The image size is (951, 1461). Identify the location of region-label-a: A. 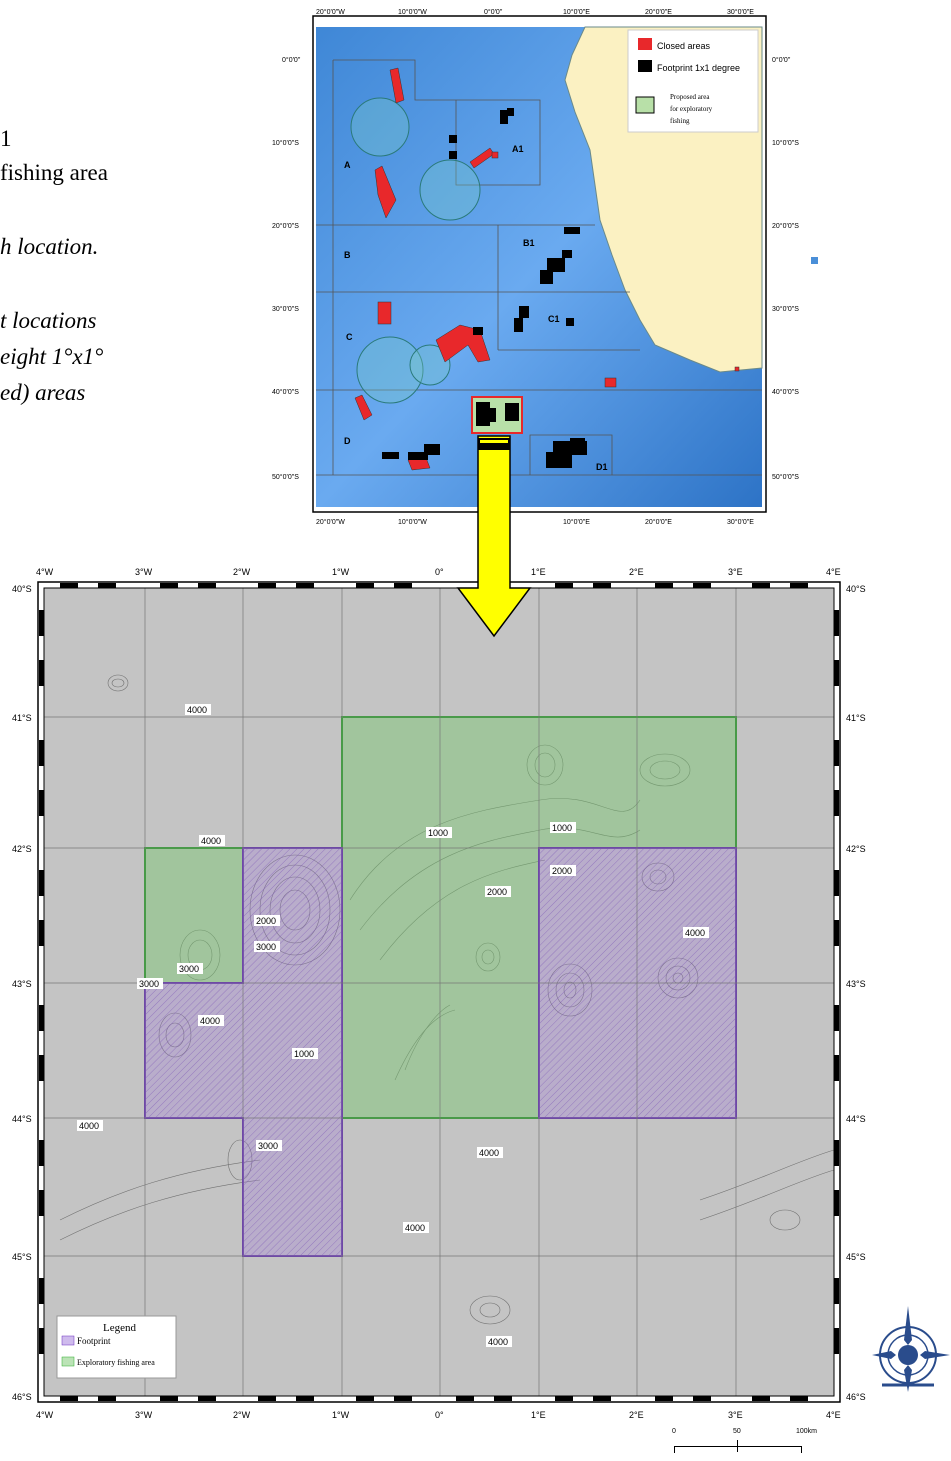
(347, 165).